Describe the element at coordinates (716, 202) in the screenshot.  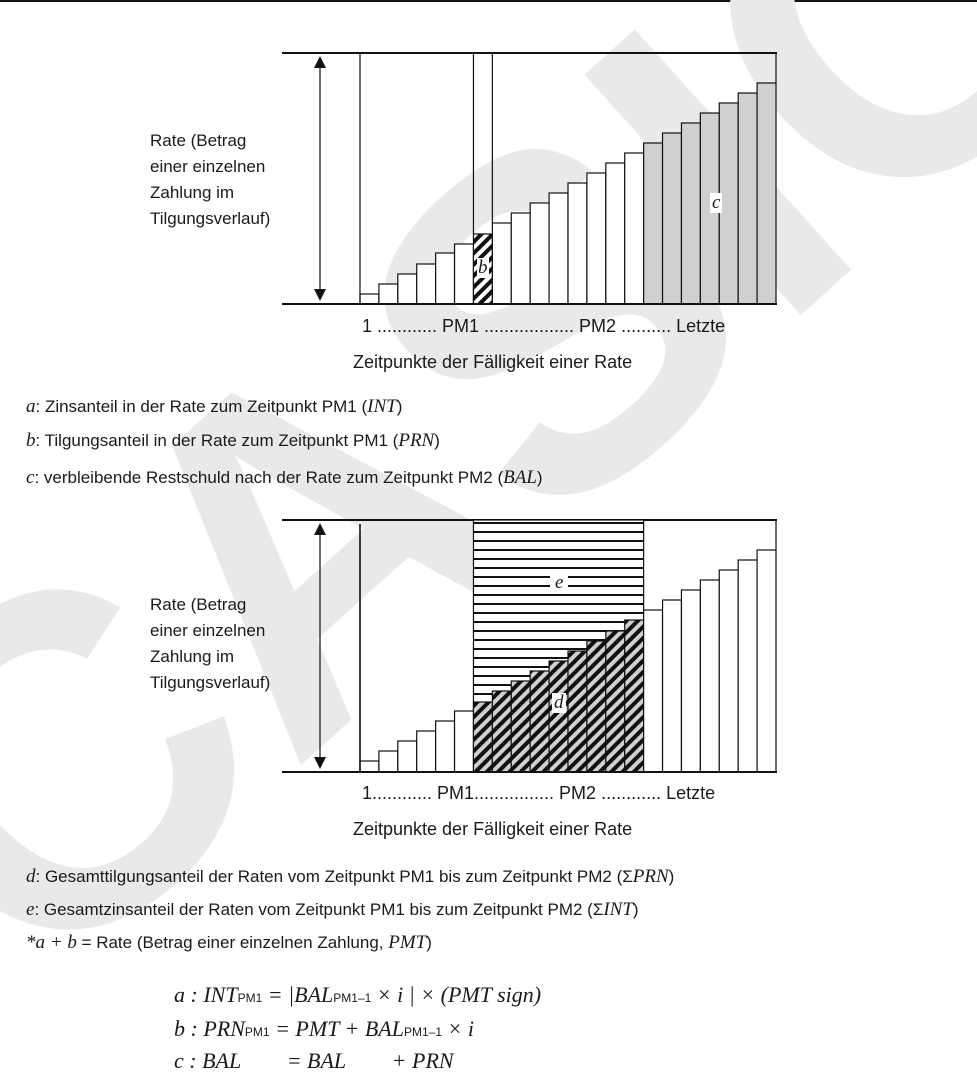
I see `mark-c: c` at that location.